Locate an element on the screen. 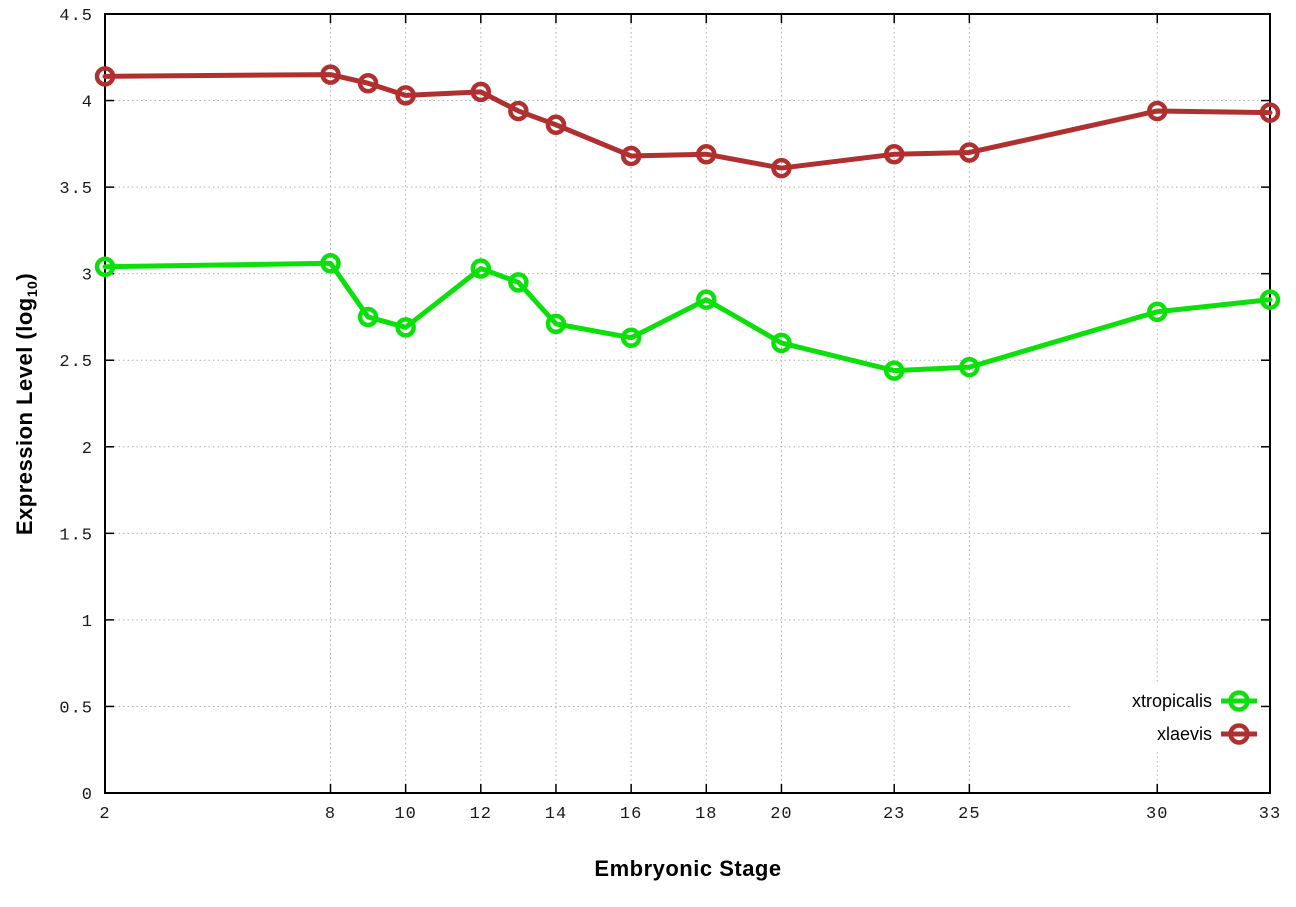 Image resolution: width=1296 pixels, height=907 pixels. x-tick-label-33: 33 is located at coordinates (1270, 814).